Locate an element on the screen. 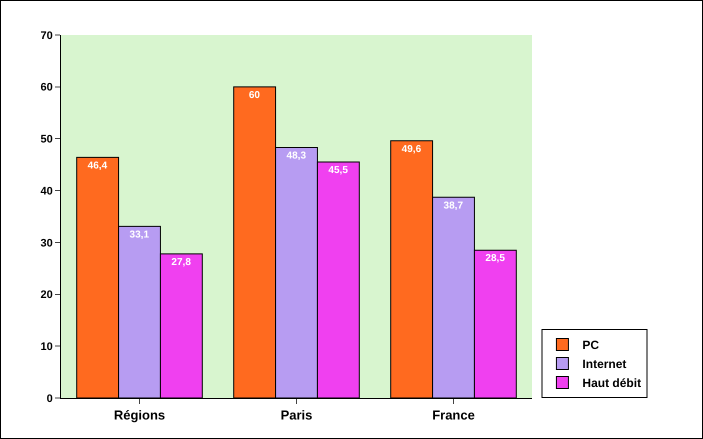 This screenshot has height=439, width=703. y-tick-label: 0 is located at coordinates (49, 398).